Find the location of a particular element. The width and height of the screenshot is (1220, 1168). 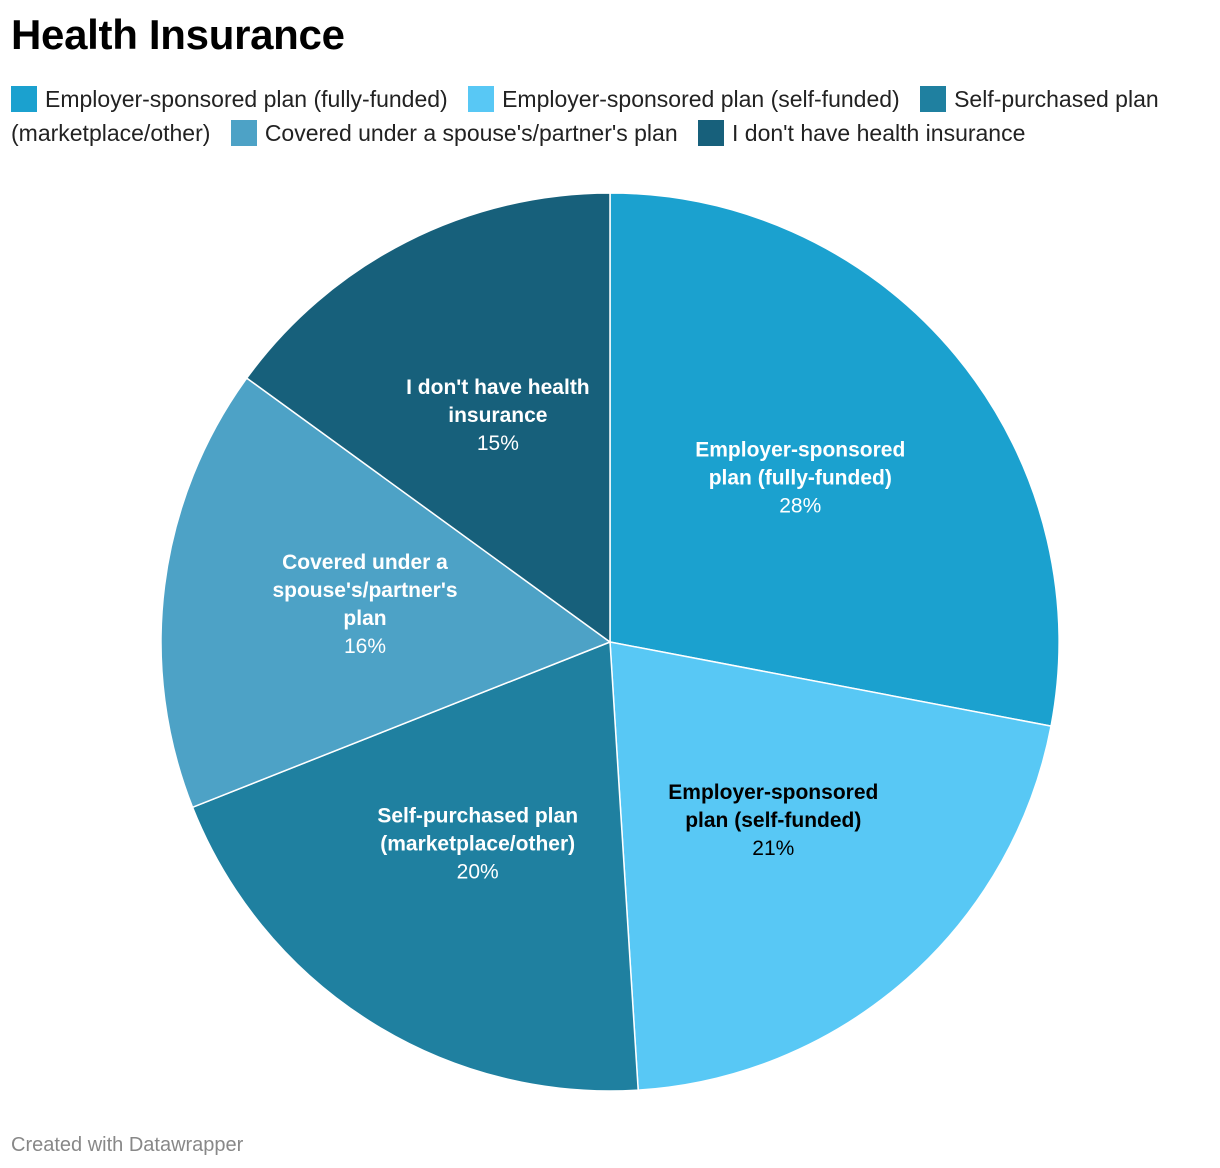

slice-value-label: 28% is located at coordinates (800, 506).